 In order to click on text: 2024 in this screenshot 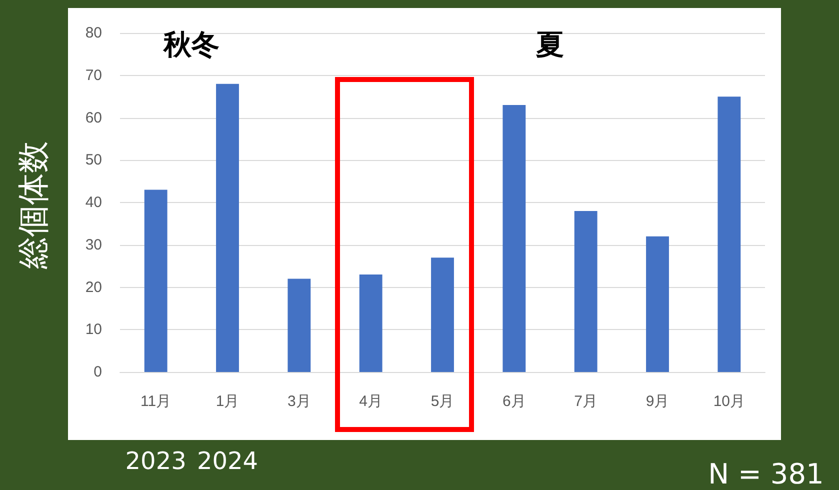, I will do `click(227, 461)`.